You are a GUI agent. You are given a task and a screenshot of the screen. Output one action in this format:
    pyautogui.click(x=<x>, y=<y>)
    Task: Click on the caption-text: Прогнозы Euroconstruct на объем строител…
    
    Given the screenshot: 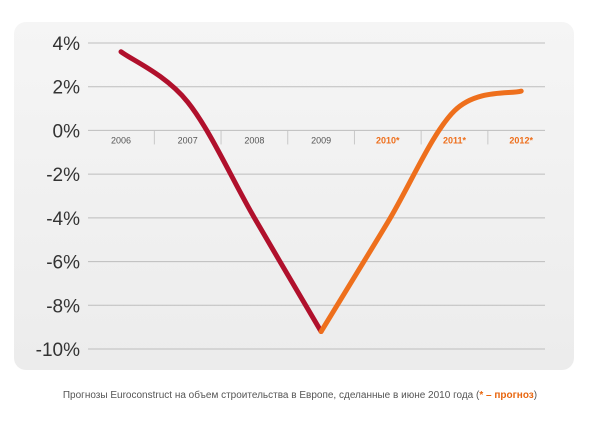 What is the action you would take?
    pyautogui.click(x=271, y=395)
    